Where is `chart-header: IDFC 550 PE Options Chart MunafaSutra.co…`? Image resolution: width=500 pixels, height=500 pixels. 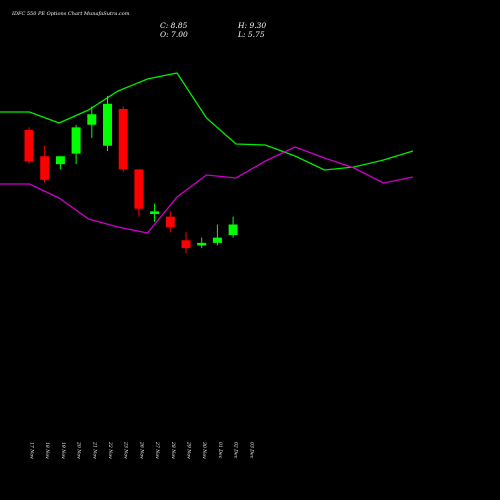 chart-header: IDFC 550 PE Options Chart MunafaSutra.co… is located at coordinates (70, 14).